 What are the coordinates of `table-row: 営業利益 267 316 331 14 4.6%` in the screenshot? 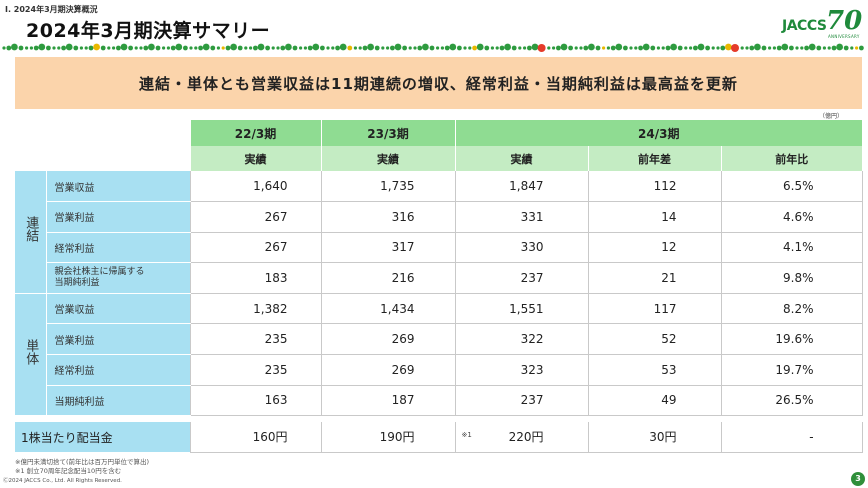 It's located at (439, 217).